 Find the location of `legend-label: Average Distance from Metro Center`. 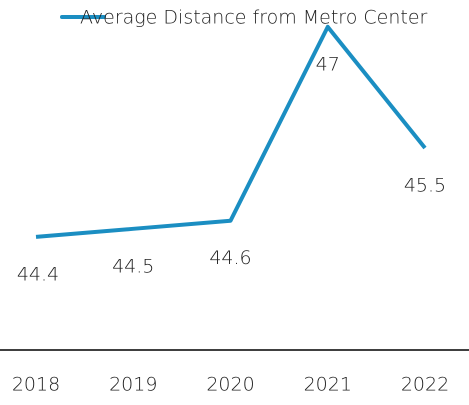

legend-label: Average Distance from Metro Center is located at coordinates (254, 18).